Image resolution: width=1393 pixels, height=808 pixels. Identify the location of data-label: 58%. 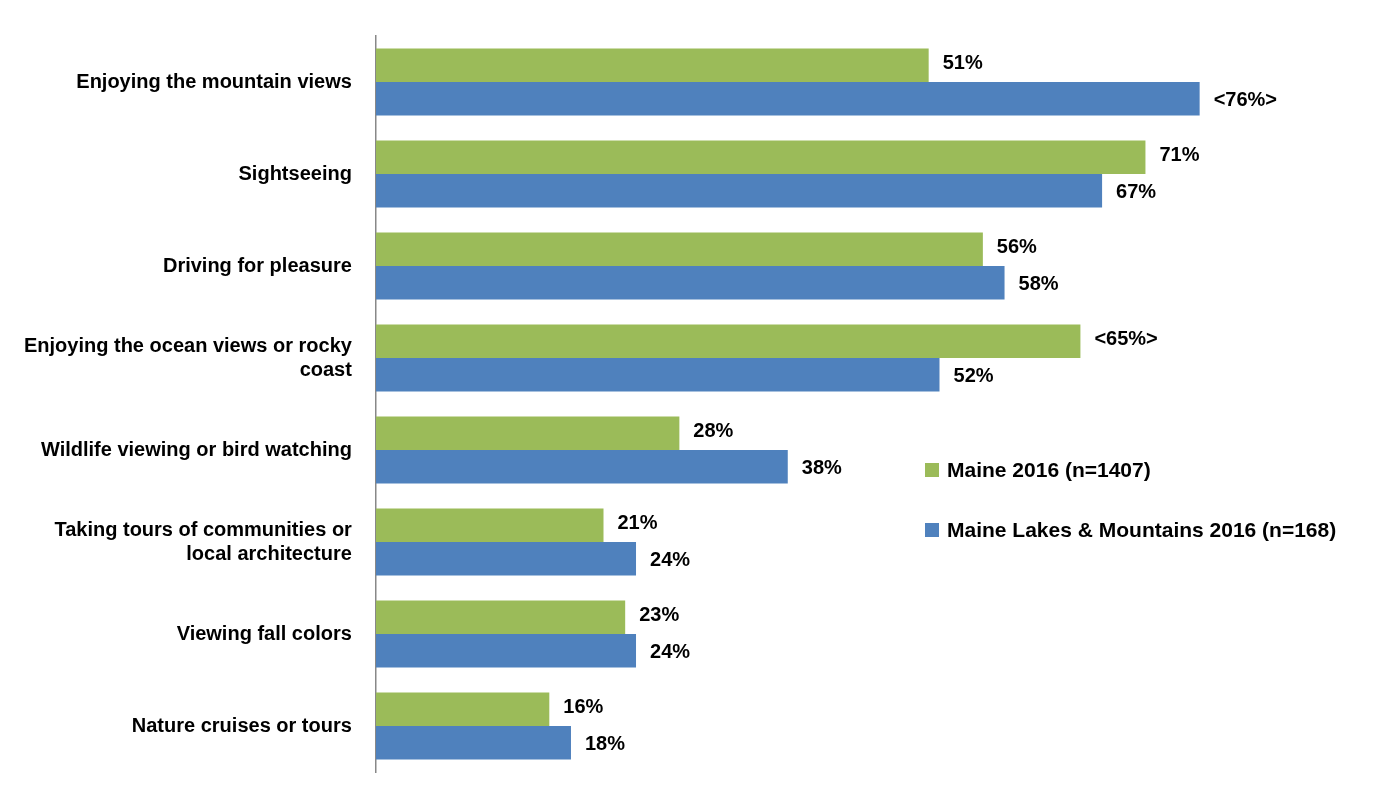
(1038, 283).